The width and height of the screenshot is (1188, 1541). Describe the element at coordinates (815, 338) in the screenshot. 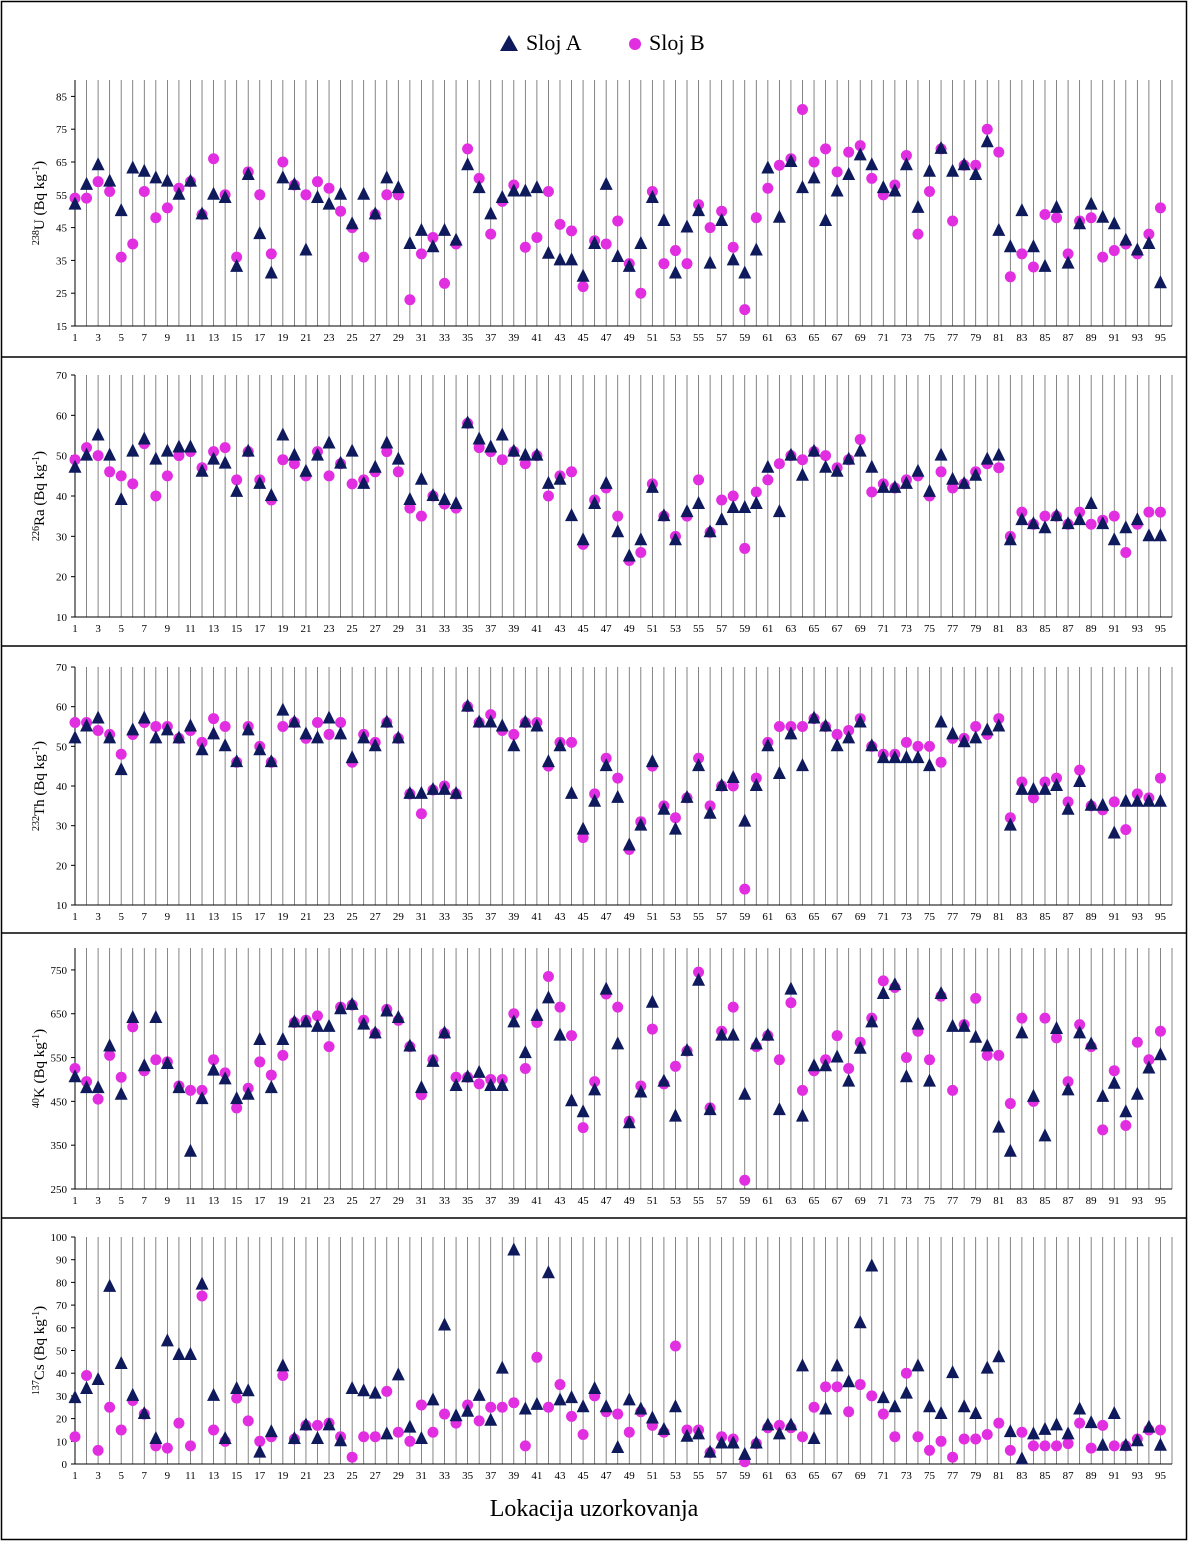

I see `x-tick-label: 65` at that location.